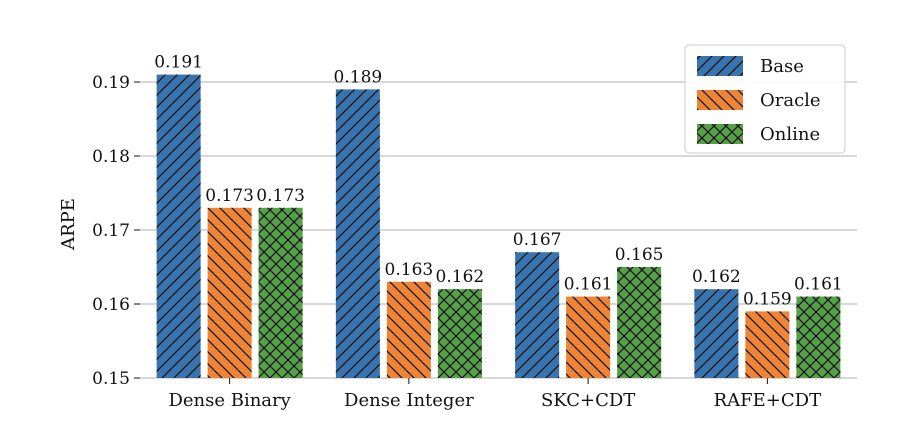 This screenshot has height=439, width=910. Describe the element at coordinates (720, 66) in the screenshot. I see `legend-swatch-hatch-base` at that location.